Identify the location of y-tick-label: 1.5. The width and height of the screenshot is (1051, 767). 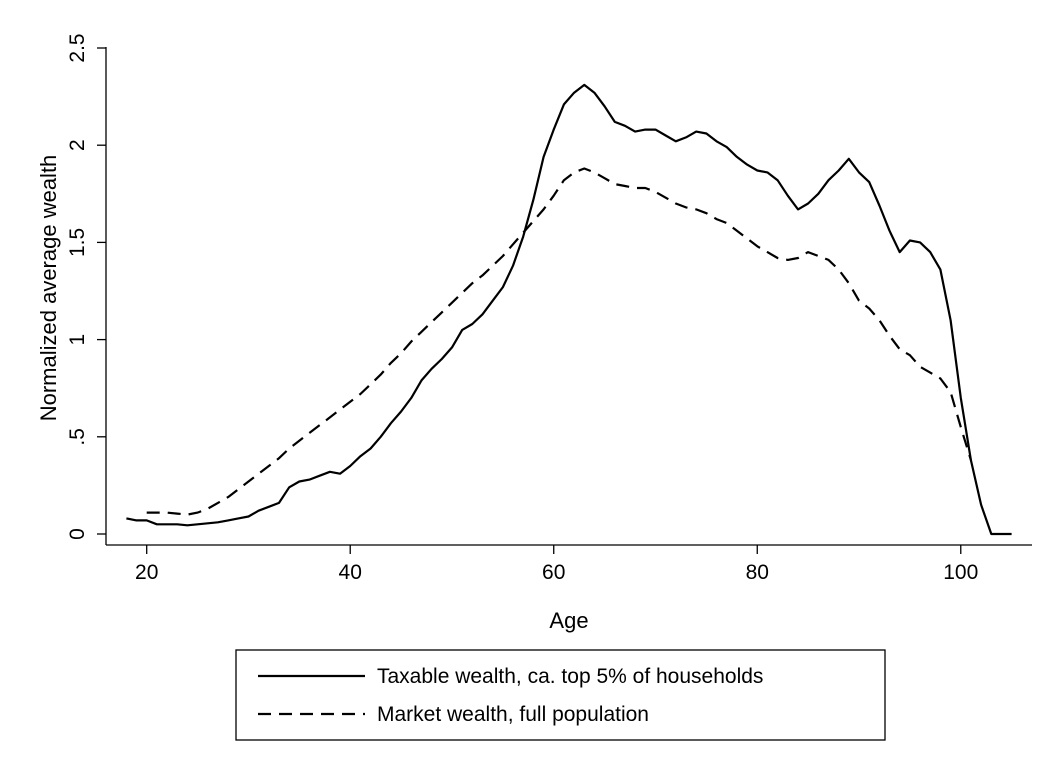
(77, 242).